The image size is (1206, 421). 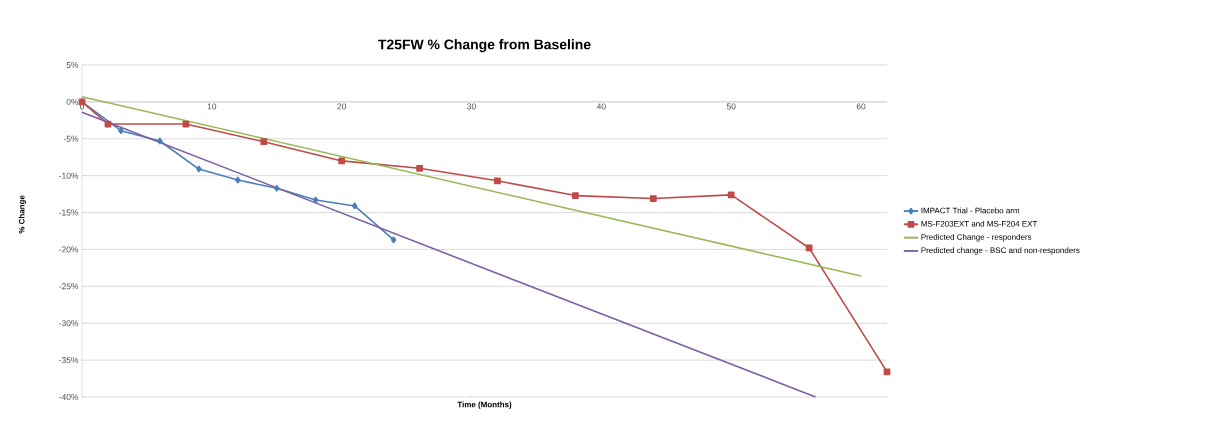 I want to click on x-tick-label: 50, so click(x=731, y=106).